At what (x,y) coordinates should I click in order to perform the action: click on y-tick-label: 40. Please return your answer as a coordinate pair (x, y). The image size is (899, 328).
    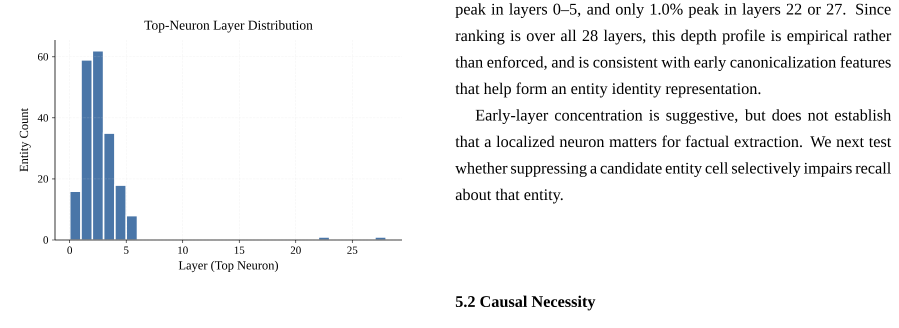
    Looking at the image, I should click on (43, 118).